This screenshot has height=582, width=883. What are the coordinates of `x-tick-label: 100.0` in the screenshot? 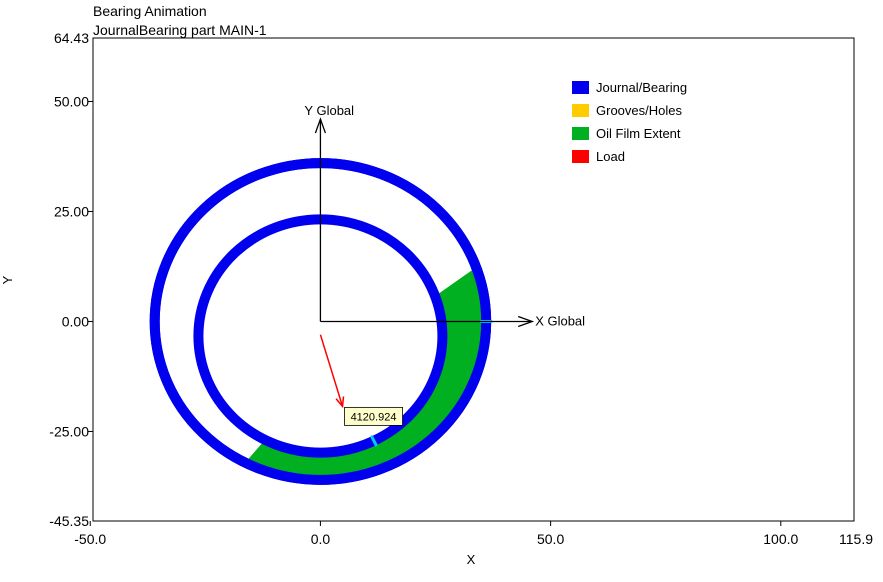 It's located at (780, 539).